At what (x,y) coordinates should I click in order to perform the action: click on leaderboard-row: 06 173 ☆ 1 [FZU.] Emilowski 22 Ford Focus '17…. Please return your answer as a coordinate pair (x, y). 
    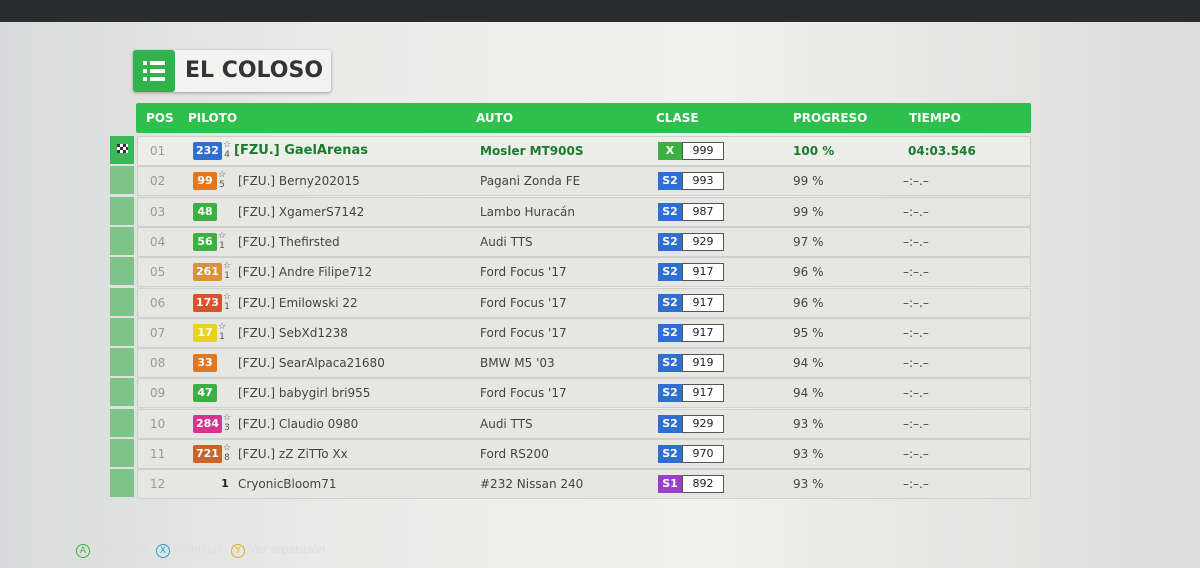
    Looking at the image, I should click on (584, 302).